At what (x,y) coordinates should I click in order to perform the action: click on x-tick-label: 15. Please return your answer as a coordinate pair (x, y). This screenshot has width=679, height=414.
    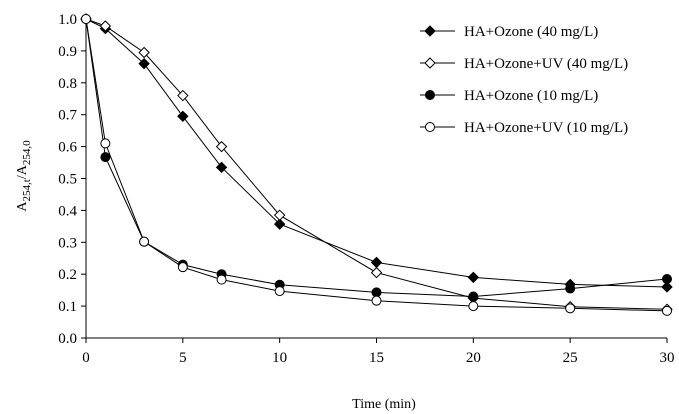
    Looking at the image, I should click on (376, 358).